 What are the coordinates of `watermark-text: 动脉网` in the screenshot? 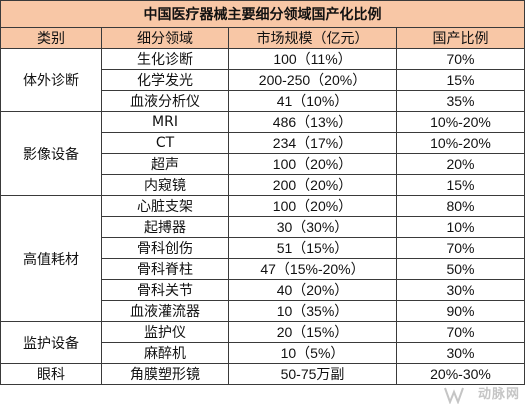 It's located at (498, 394).